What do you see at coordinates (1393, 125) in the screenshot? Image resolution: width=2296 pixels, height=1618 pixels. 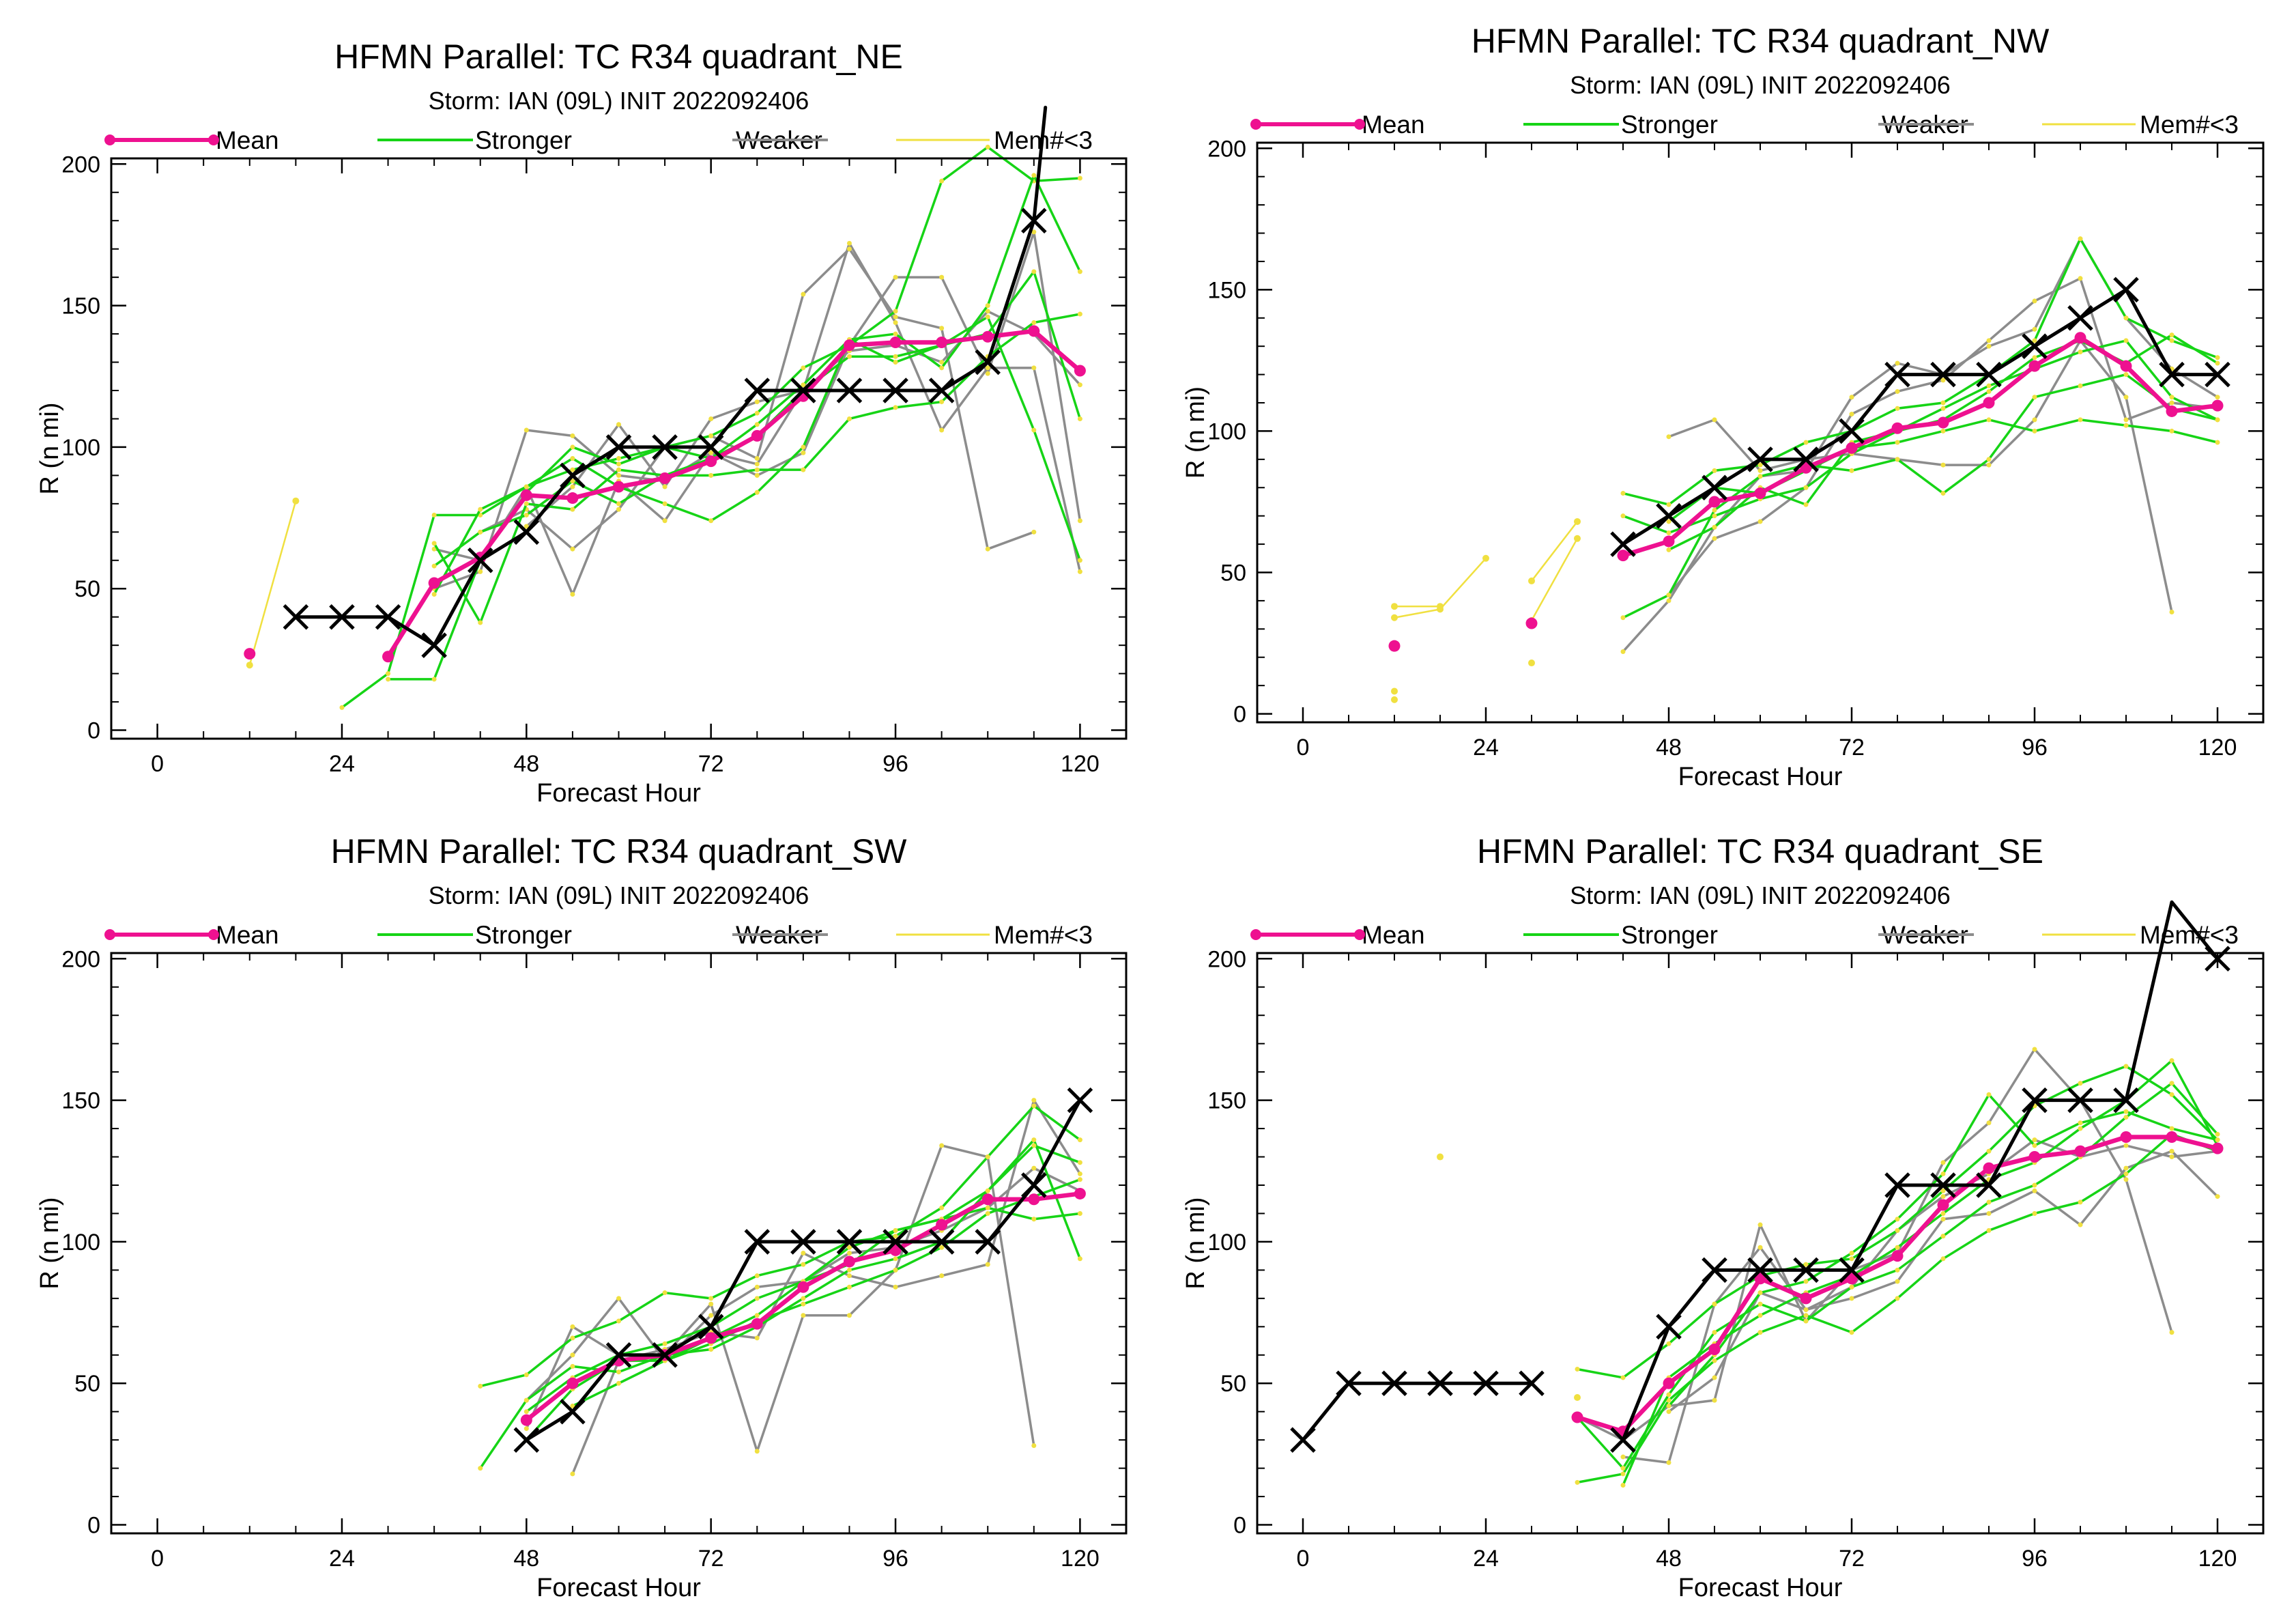 I see `legend-mean-label: Mean` at bounding box center [1393, 125].